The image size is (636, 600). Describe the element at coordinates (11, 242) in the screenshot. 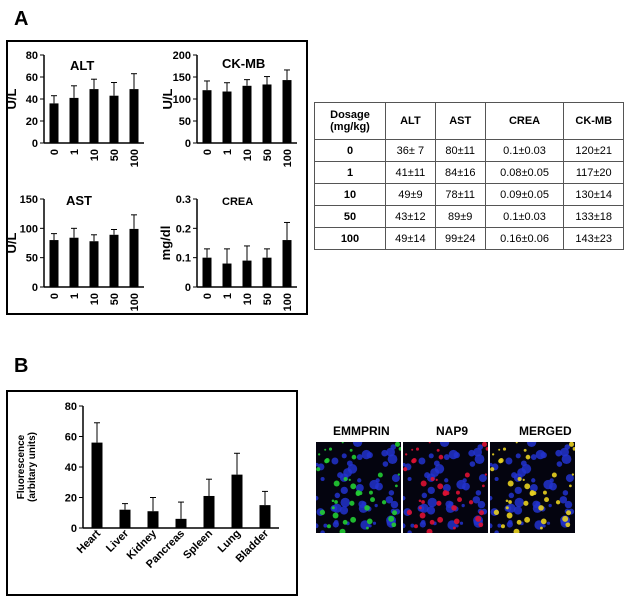

I see `ast-y-label: U/L` at that location.